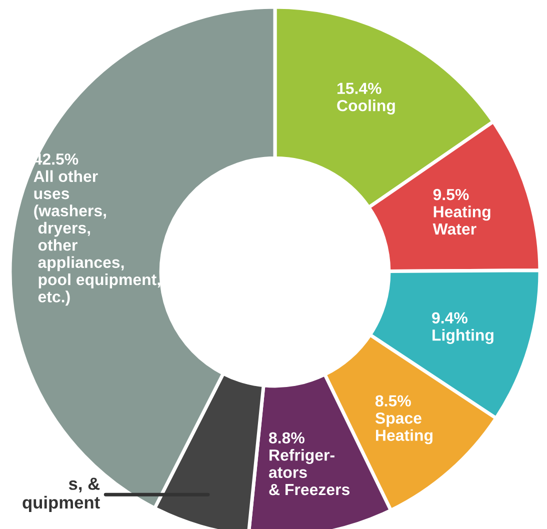 The image size is (547, 529). Describe the element at coordinates (97, 238) in the screenshot. I see `slice-label: All other uses (washers, dryers, other appliances, pool equipment, etc.)` at that location.